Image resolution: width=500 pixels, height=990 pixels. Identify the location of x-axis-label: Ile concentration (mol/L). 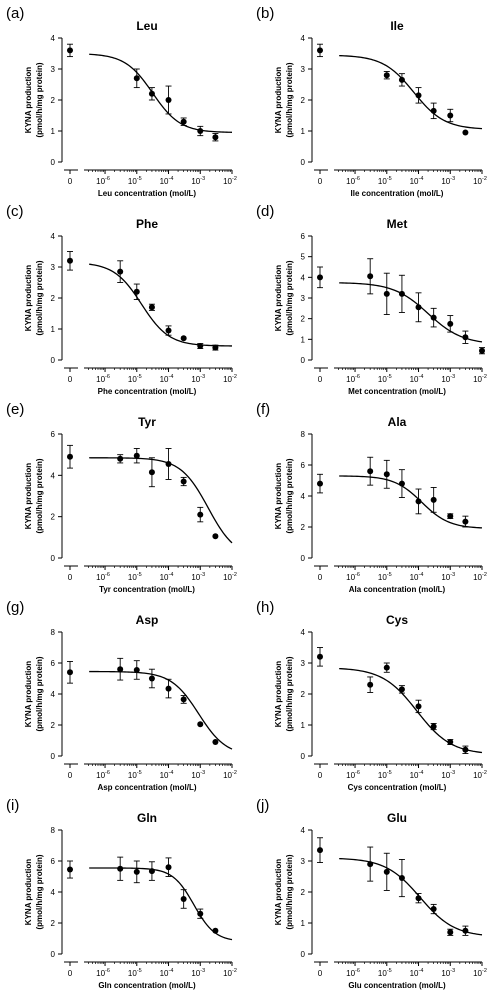
(397, 193).